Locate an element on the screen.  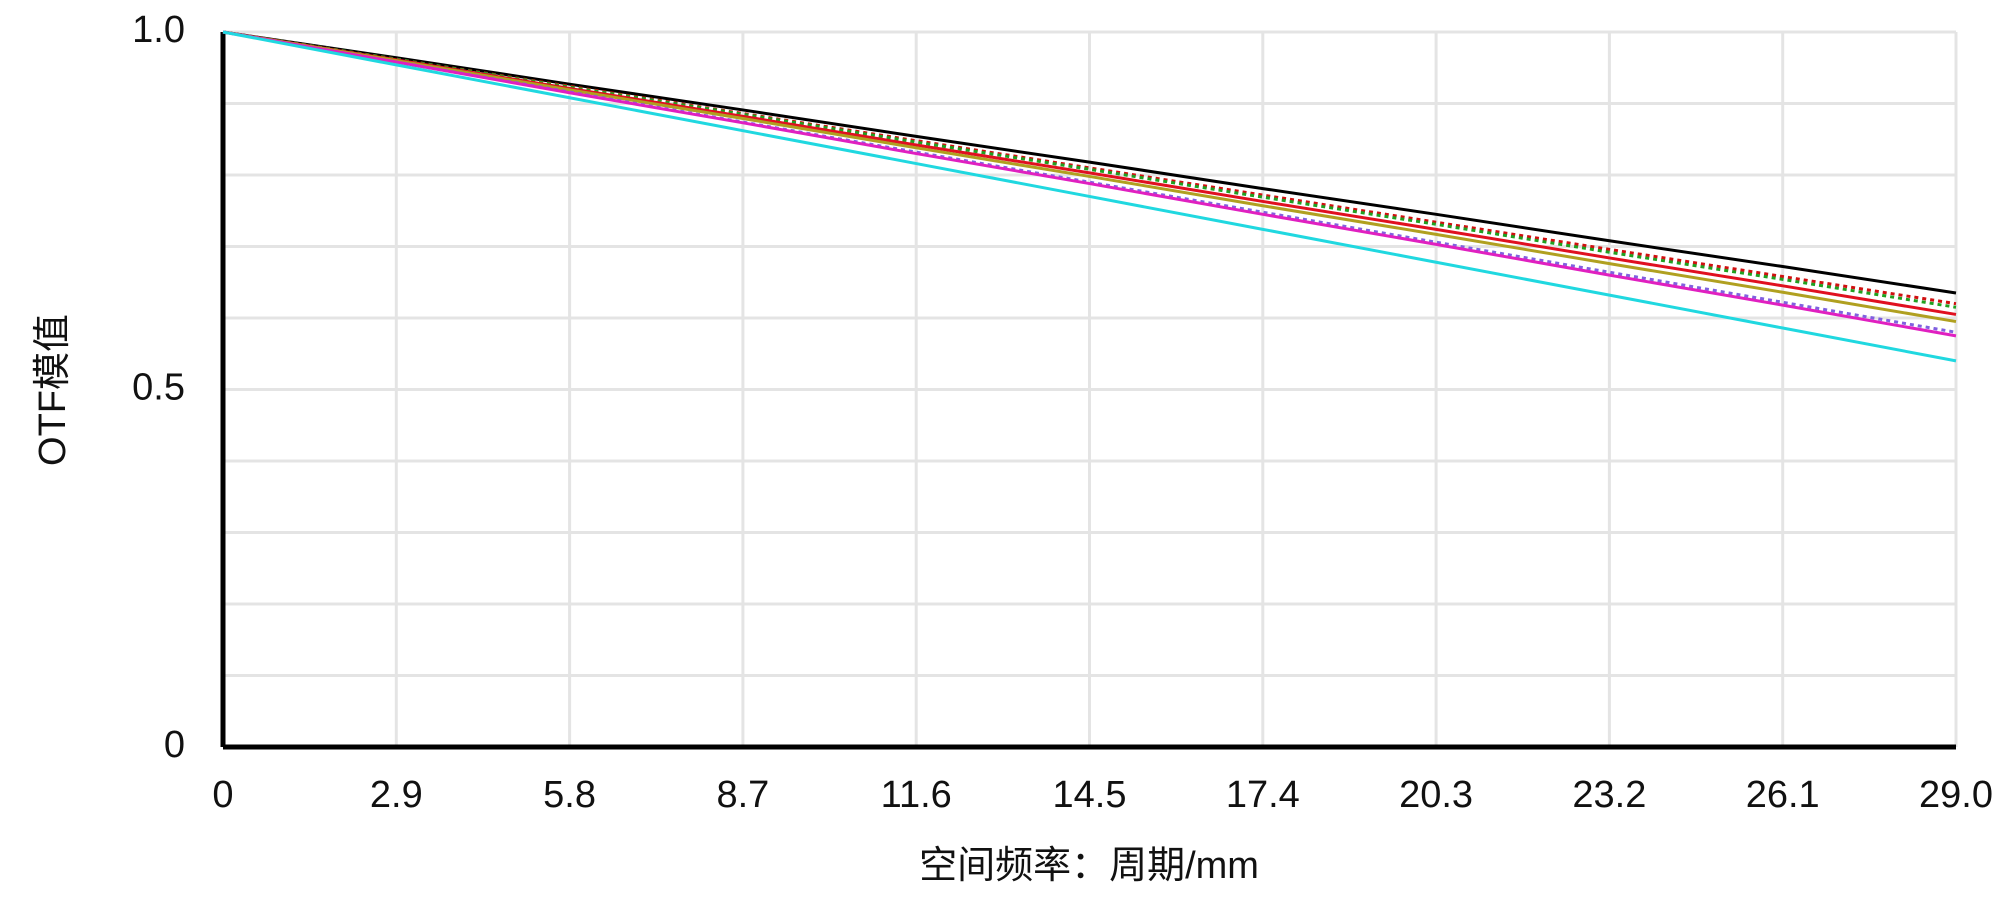
y-tick-label: 0.5 is located at coordinates (158, 388).